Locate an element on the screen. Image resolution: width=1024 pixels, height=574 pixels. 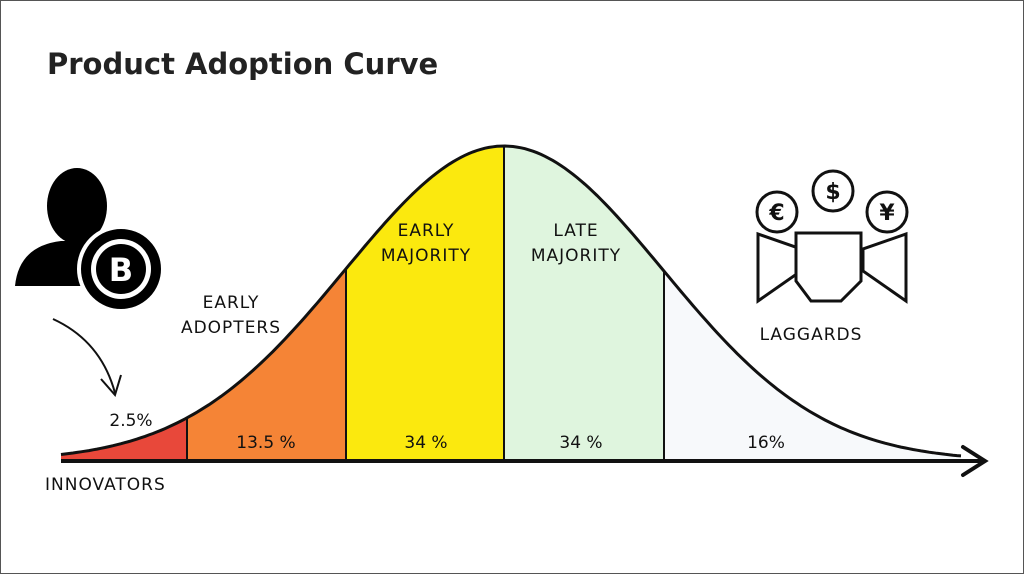
segment-label: LAGGARDS is located at coordinates (811, 335).